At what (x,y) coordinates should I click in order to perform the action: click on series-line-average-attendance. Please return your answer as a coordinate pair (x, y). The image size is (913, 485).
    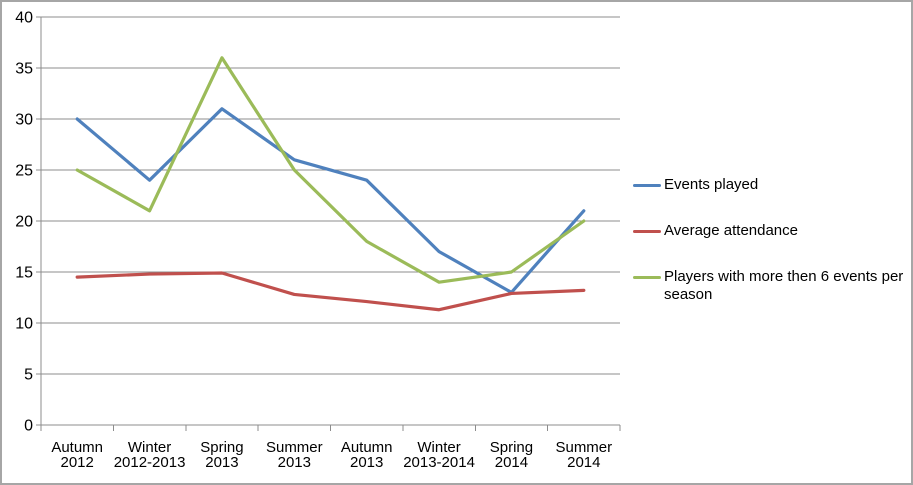
    Looking at the image, I should click on (330, 291).